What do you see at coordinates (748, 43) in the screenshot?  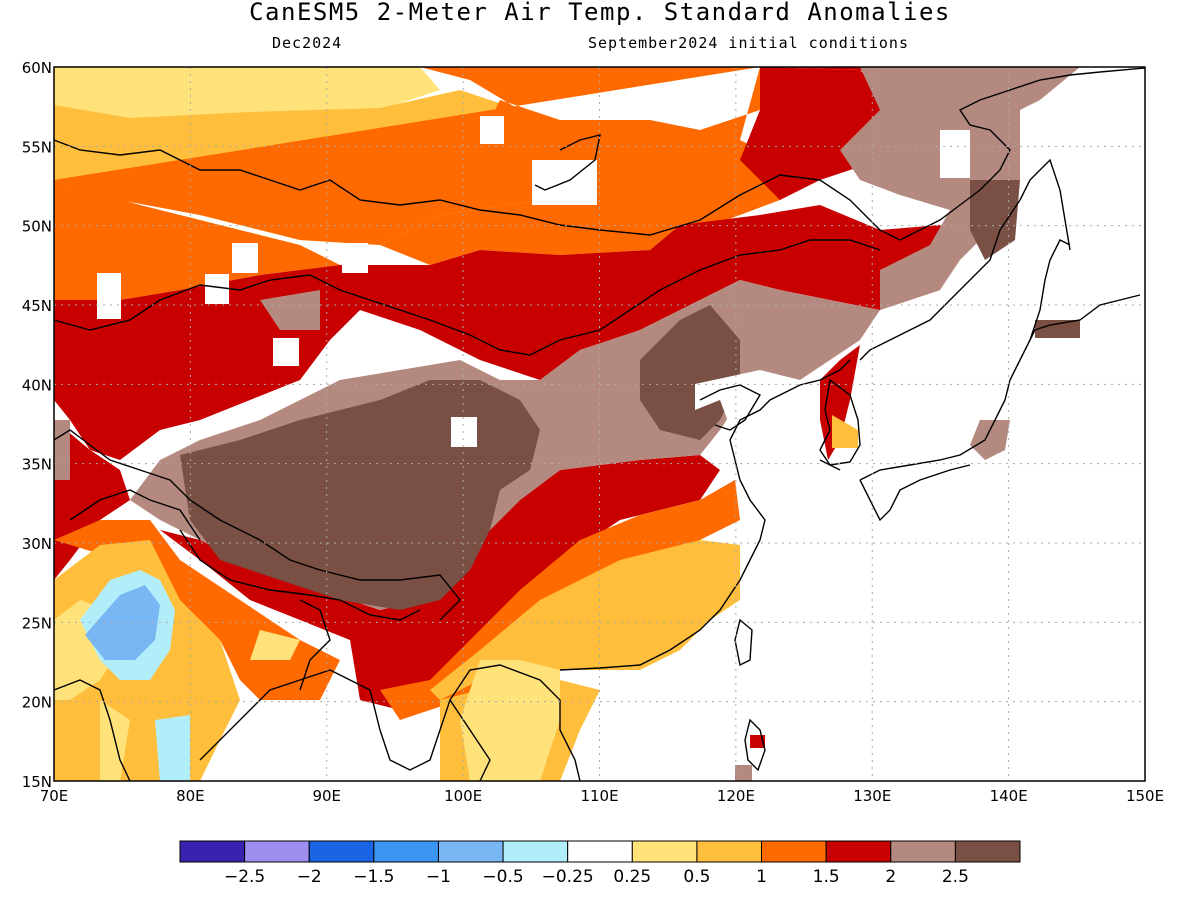 I see `init-conditions-label: September2024 initial conditions` at bounding box center [748, 43].